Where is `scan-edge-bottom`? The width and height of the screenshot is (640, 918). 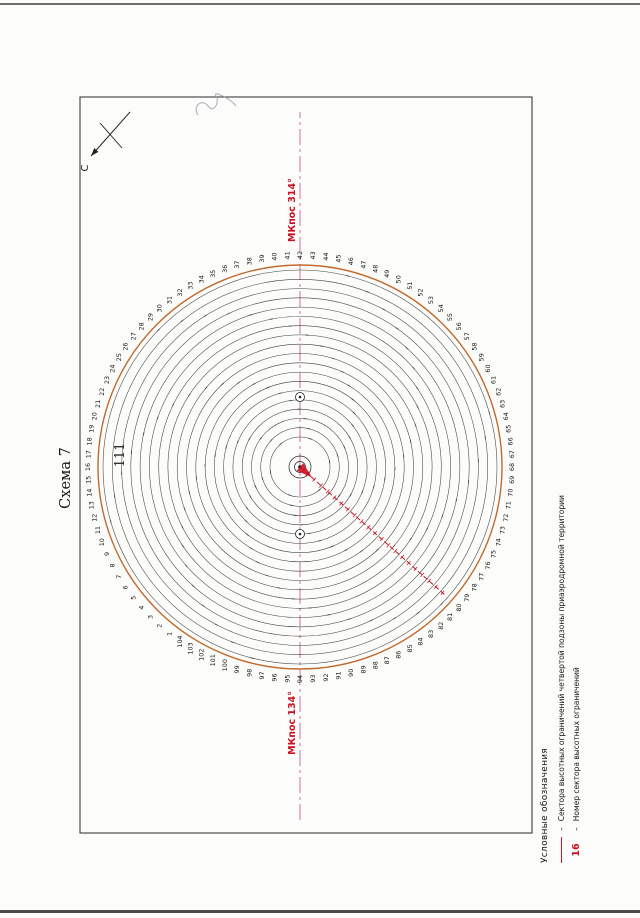
scan-edge-bottom is located at coordinates (320, 911).